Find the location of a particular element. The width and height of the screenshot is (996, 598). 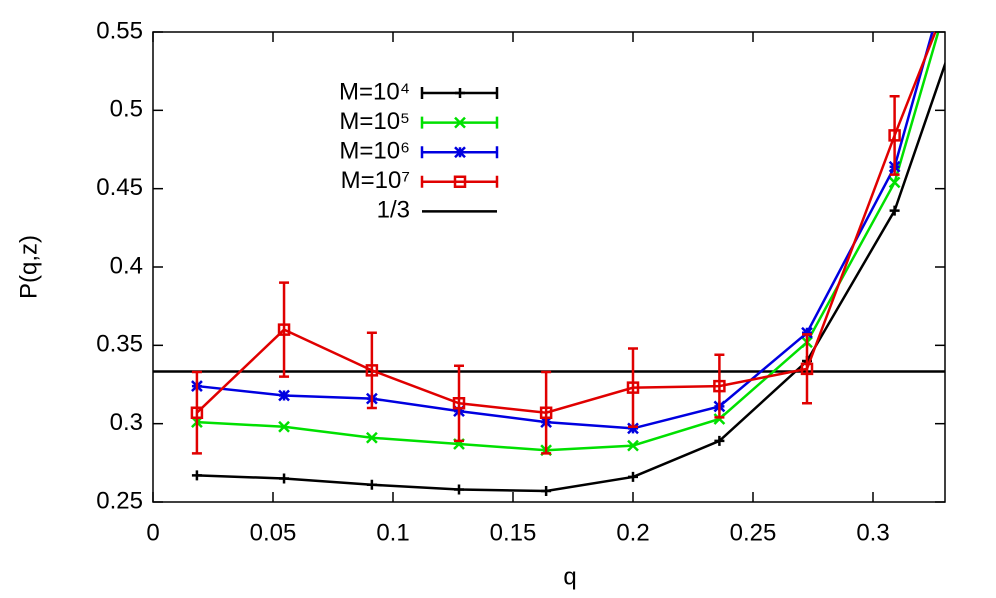

legend-label: 1/3 is located at coordinates (393, 210).